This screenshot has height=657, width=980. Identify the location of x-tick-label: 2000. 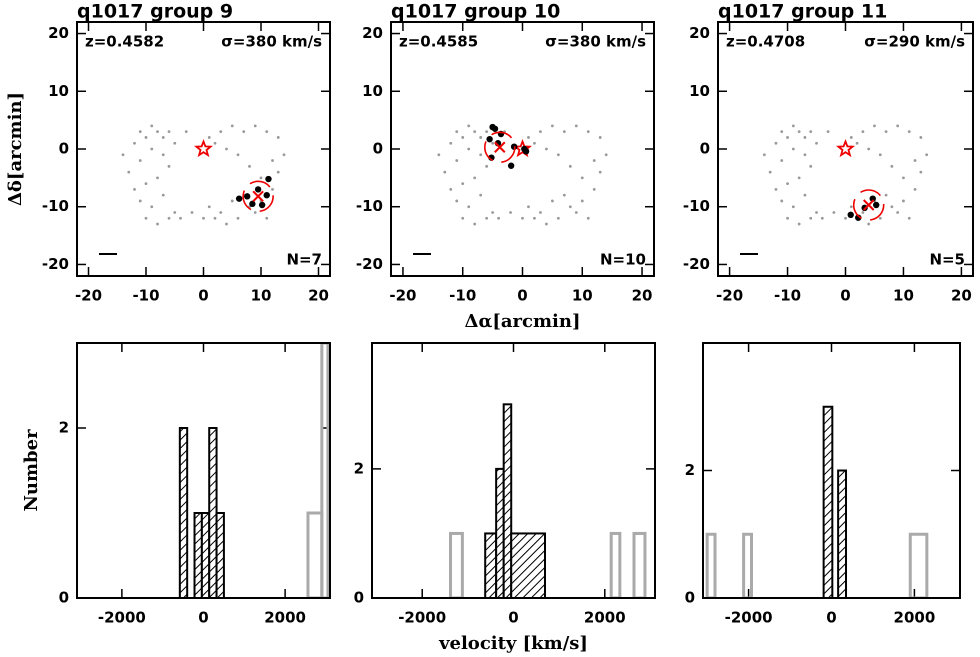
(915, 618).